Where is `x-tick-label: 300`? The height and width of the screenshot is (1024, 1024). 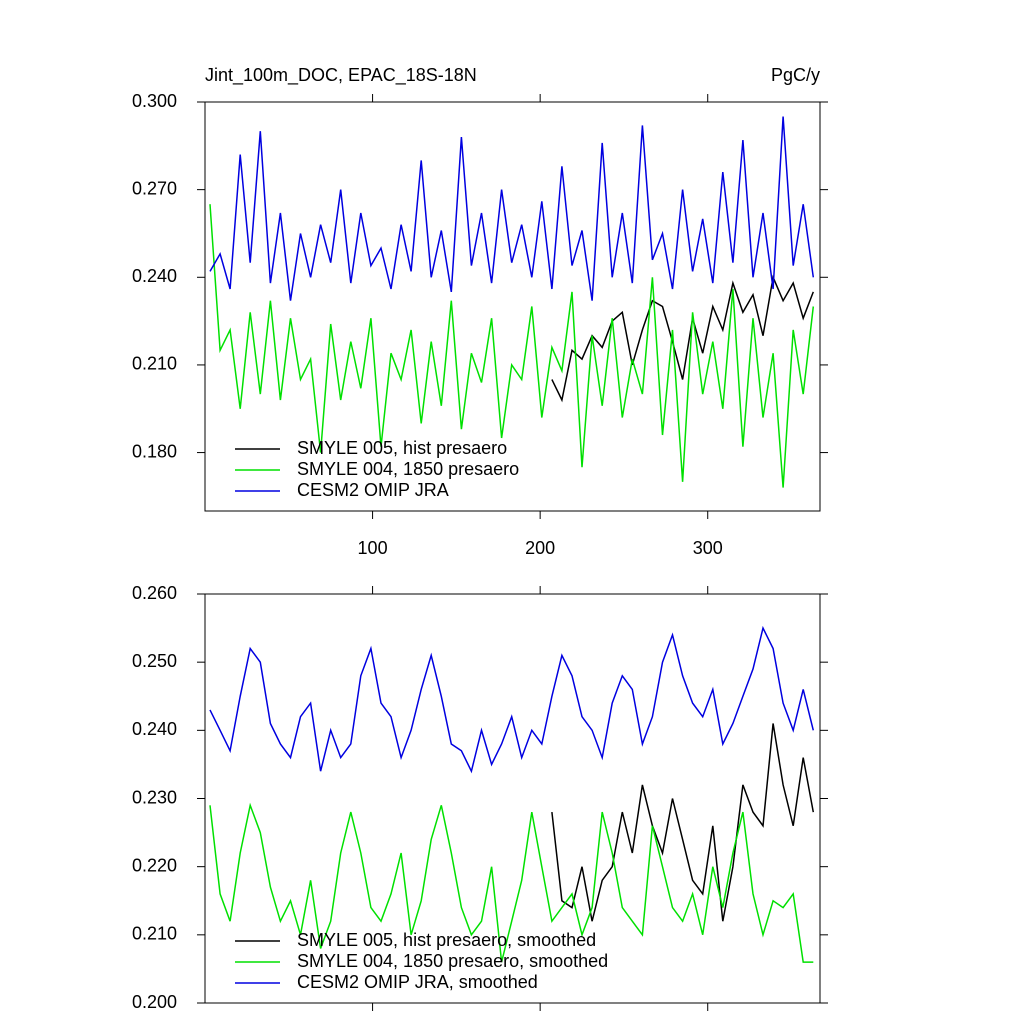 x-tick-label: 300 is located at coordinates (708, 548).